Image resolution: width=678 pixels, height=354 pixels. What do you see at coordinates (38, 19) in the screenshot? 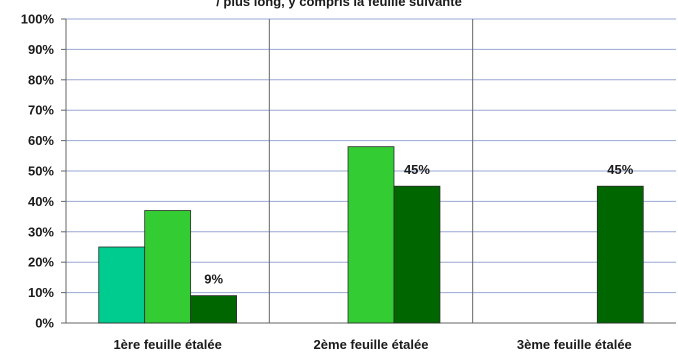
I see `y-tick-label: 100%` at bounding box center [38, 19].